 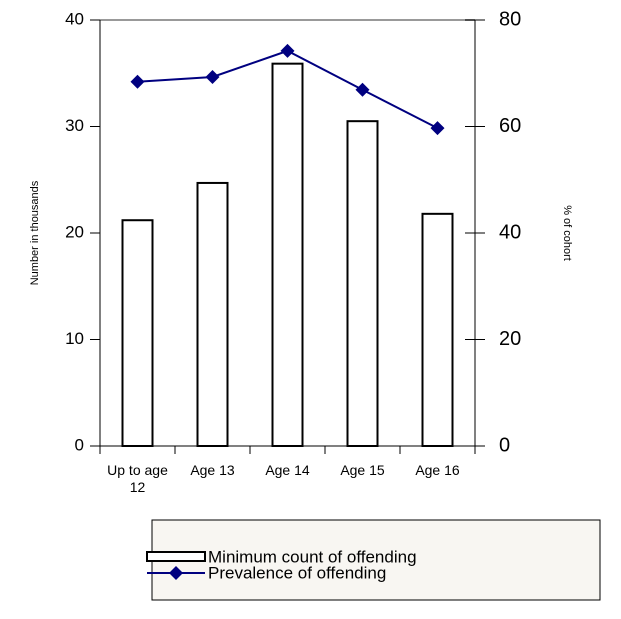 What do you see at coordinates (74, 231) in the screenshot?
I see `y-tick-label: 20` at bounding box center [74, 231].